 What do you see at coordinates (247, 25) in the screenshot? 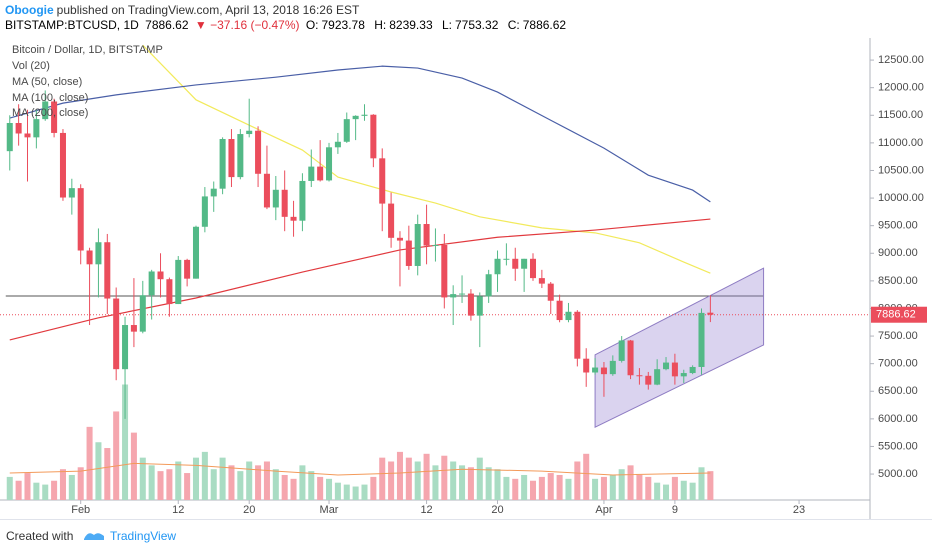
I see `change: ▼ −37.16 (−0.47%)` at bounding box center [247, 25].